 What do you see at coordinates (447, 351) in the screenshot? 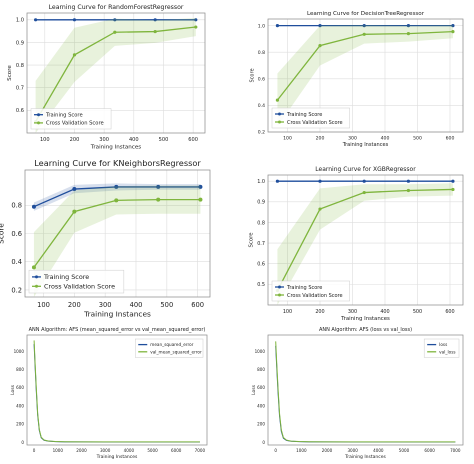
I see `legend-label: val_loss` at bounding box center [447, 351].